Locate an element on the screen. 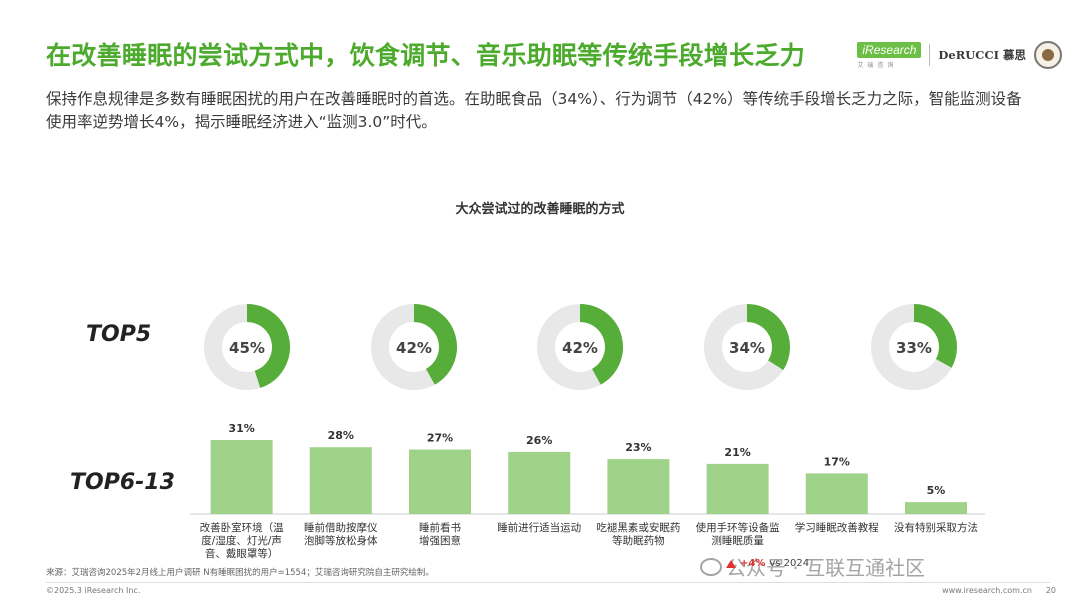  growth-compare: vs 2024 is located at coordinates (789, 563).